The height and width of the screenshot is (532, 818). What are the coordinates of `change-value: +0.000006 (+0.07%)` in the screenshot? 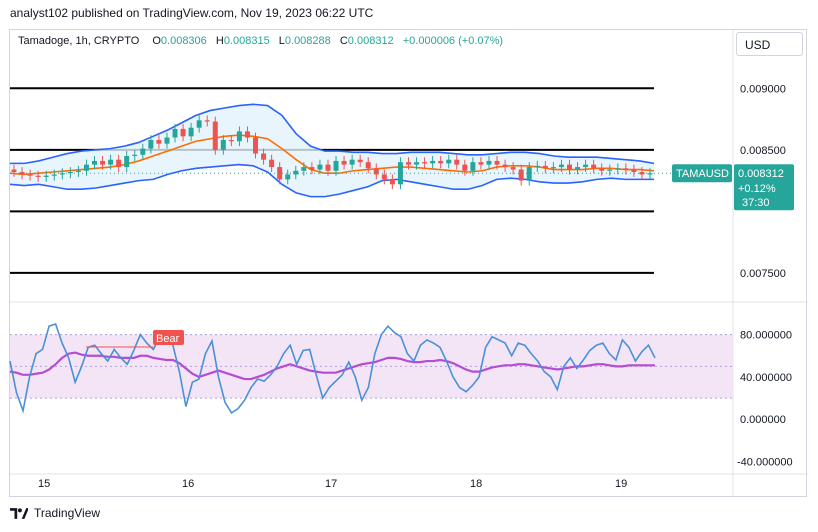 It's located at (453, 41).